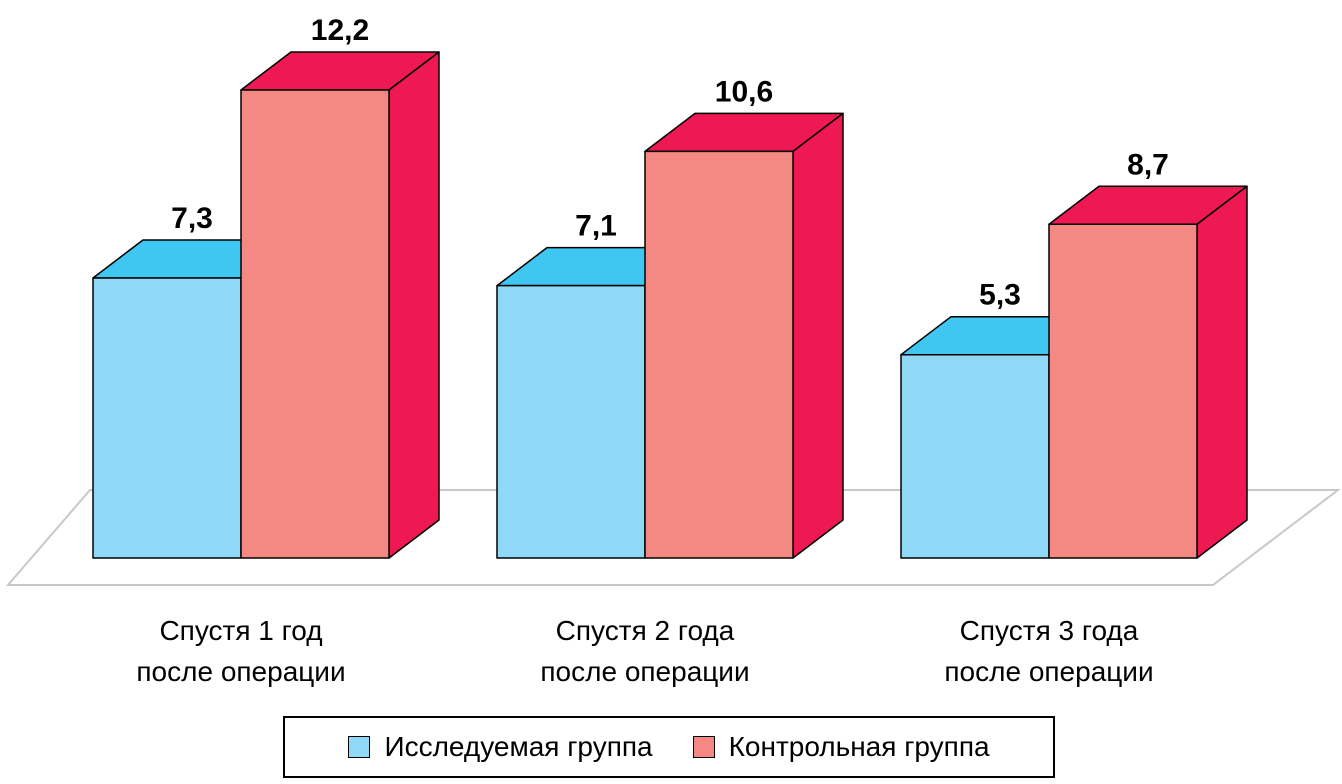  I want to click on category-label-2-line-2: после операции, so click(644, 671).